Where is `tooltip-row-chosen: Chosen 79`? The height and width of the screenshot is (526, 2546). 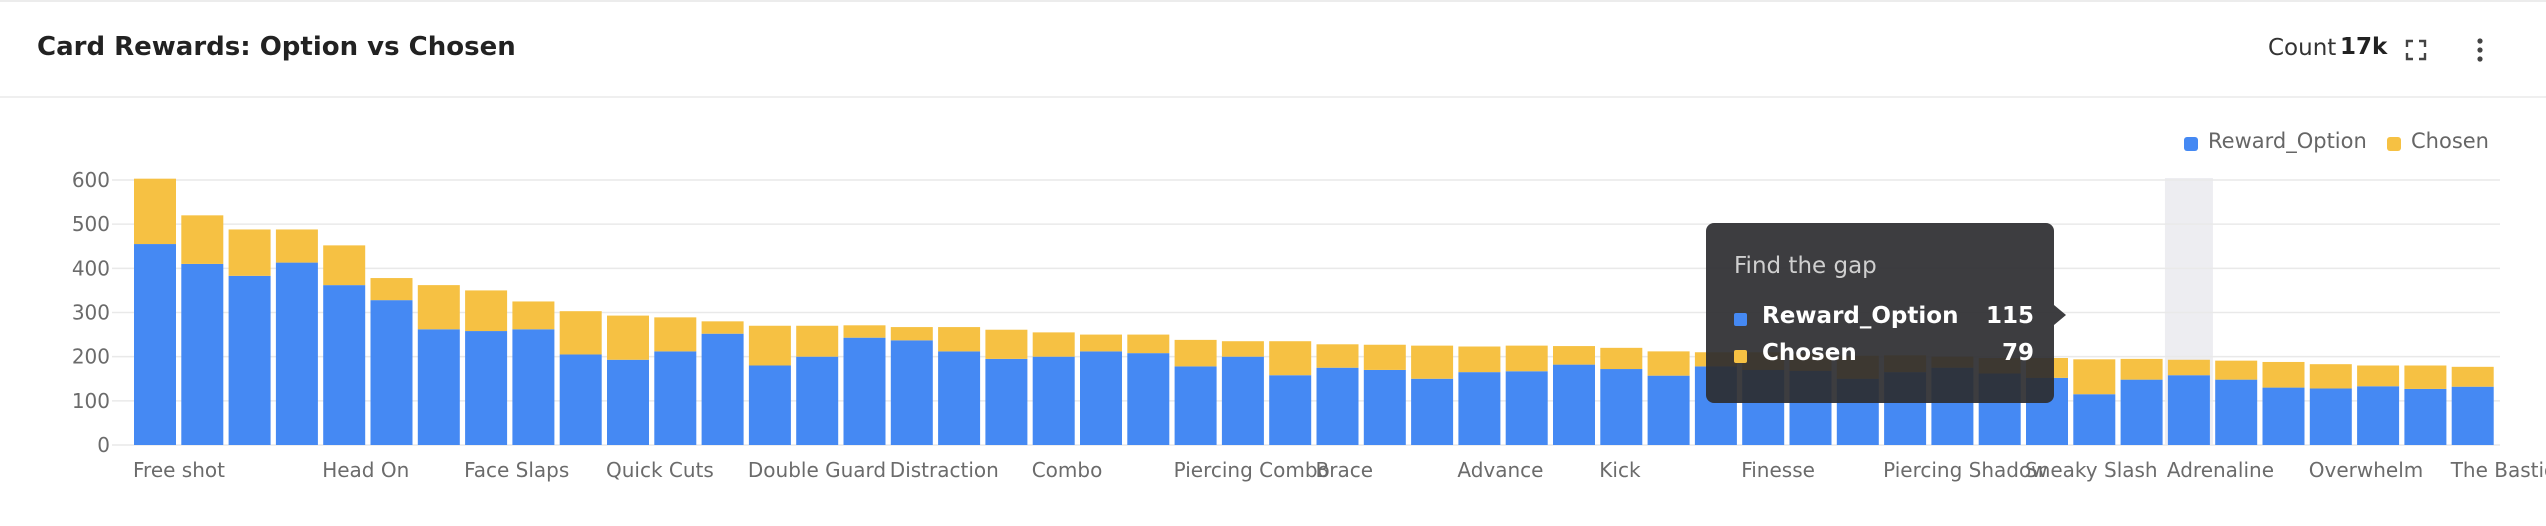
tooltip-row-chosen: Chosen 79 is located at coordinates (1884, 355).